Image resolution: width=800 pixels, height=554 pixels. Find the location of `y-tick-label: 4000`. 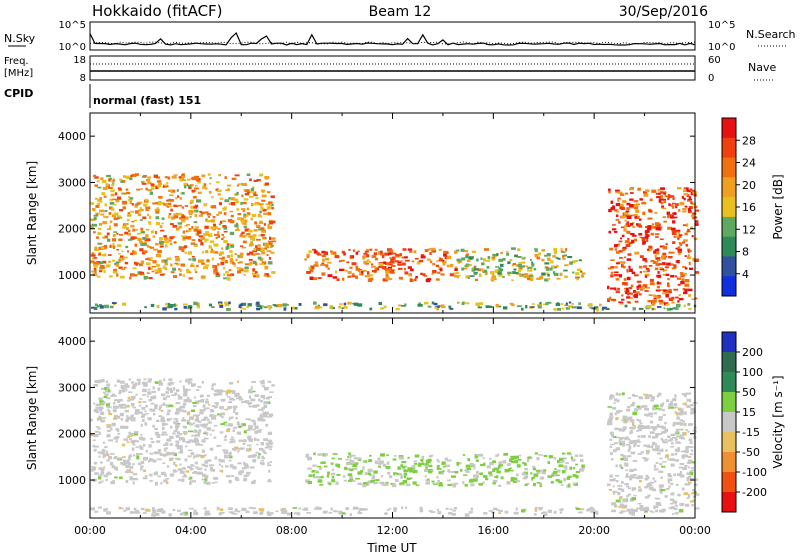

y-tick-label: 4000 is located at coordinates (72, 341).